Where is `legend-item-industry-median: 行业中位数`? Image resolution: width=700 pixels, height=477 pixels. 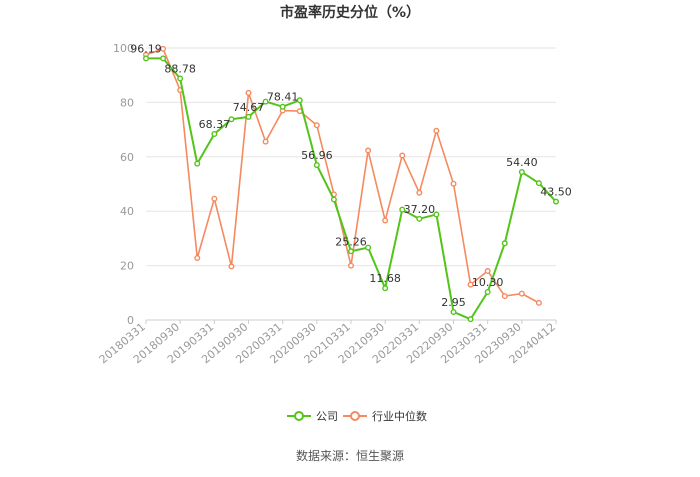 legend-item-industry-median: 行业中位数 is located at coordinates (385, 416).